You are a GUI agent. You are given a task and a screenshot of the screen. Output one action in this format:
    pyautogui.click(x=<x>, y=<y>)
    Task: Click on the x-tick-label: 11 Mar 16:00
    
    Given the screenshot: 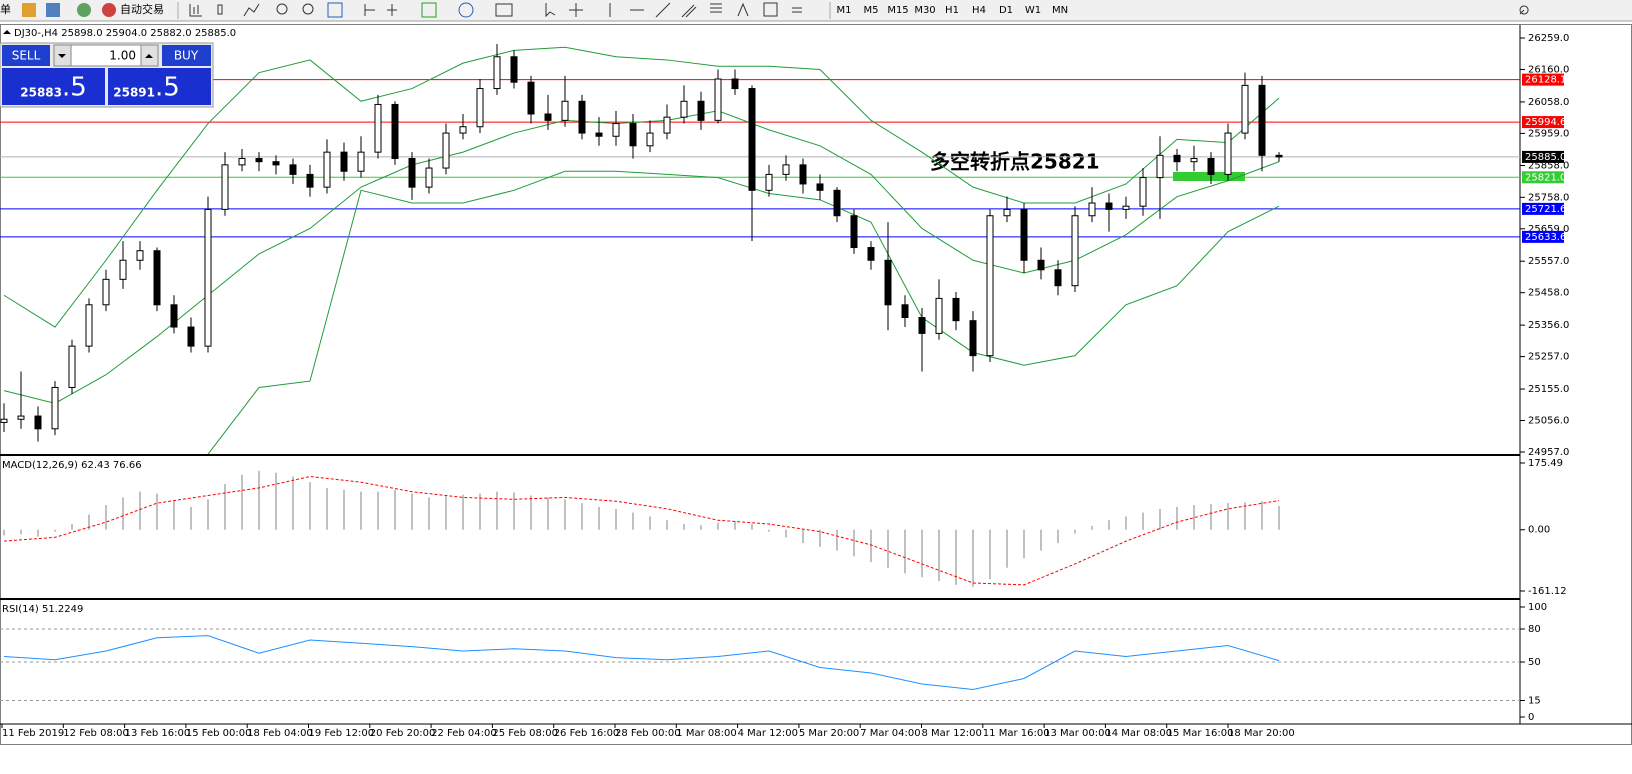 What is the action you would take?
    pyautogui.click(x=1016, y=733)
    